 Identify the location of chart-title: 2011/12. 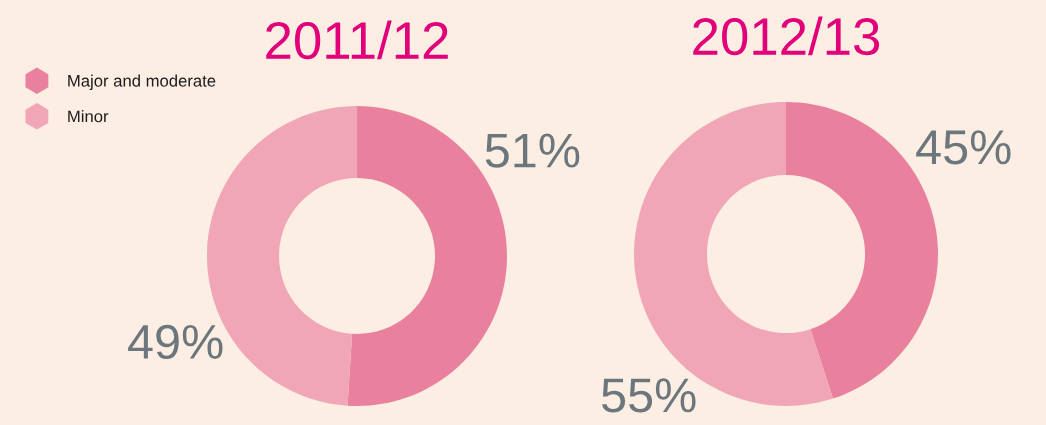
(357, 40).